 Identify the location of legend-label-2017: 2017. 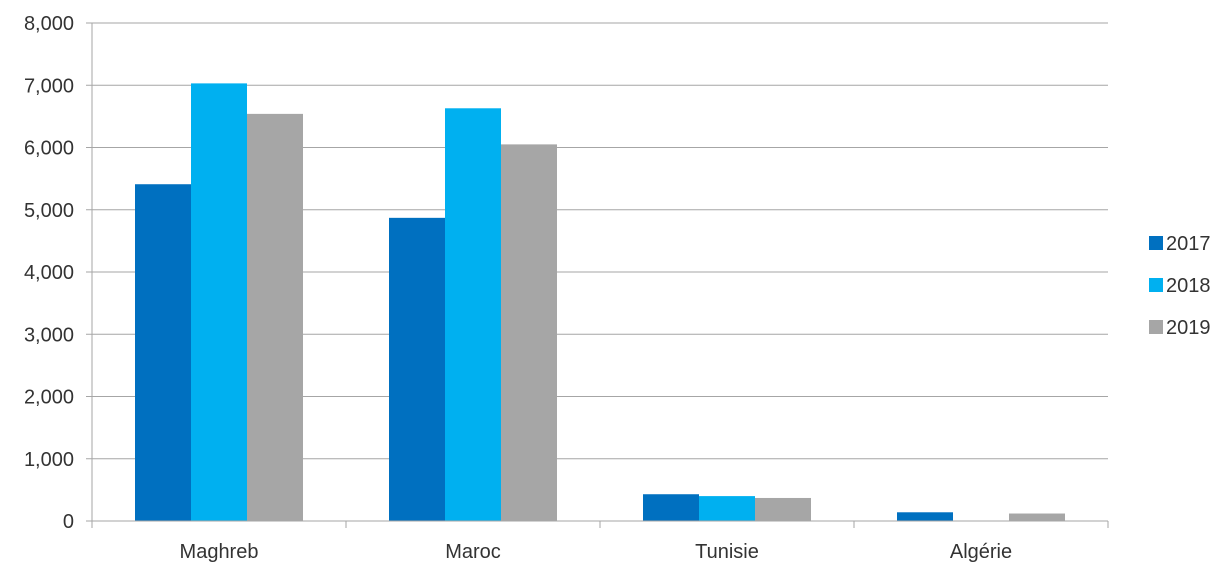
(1188, 244).